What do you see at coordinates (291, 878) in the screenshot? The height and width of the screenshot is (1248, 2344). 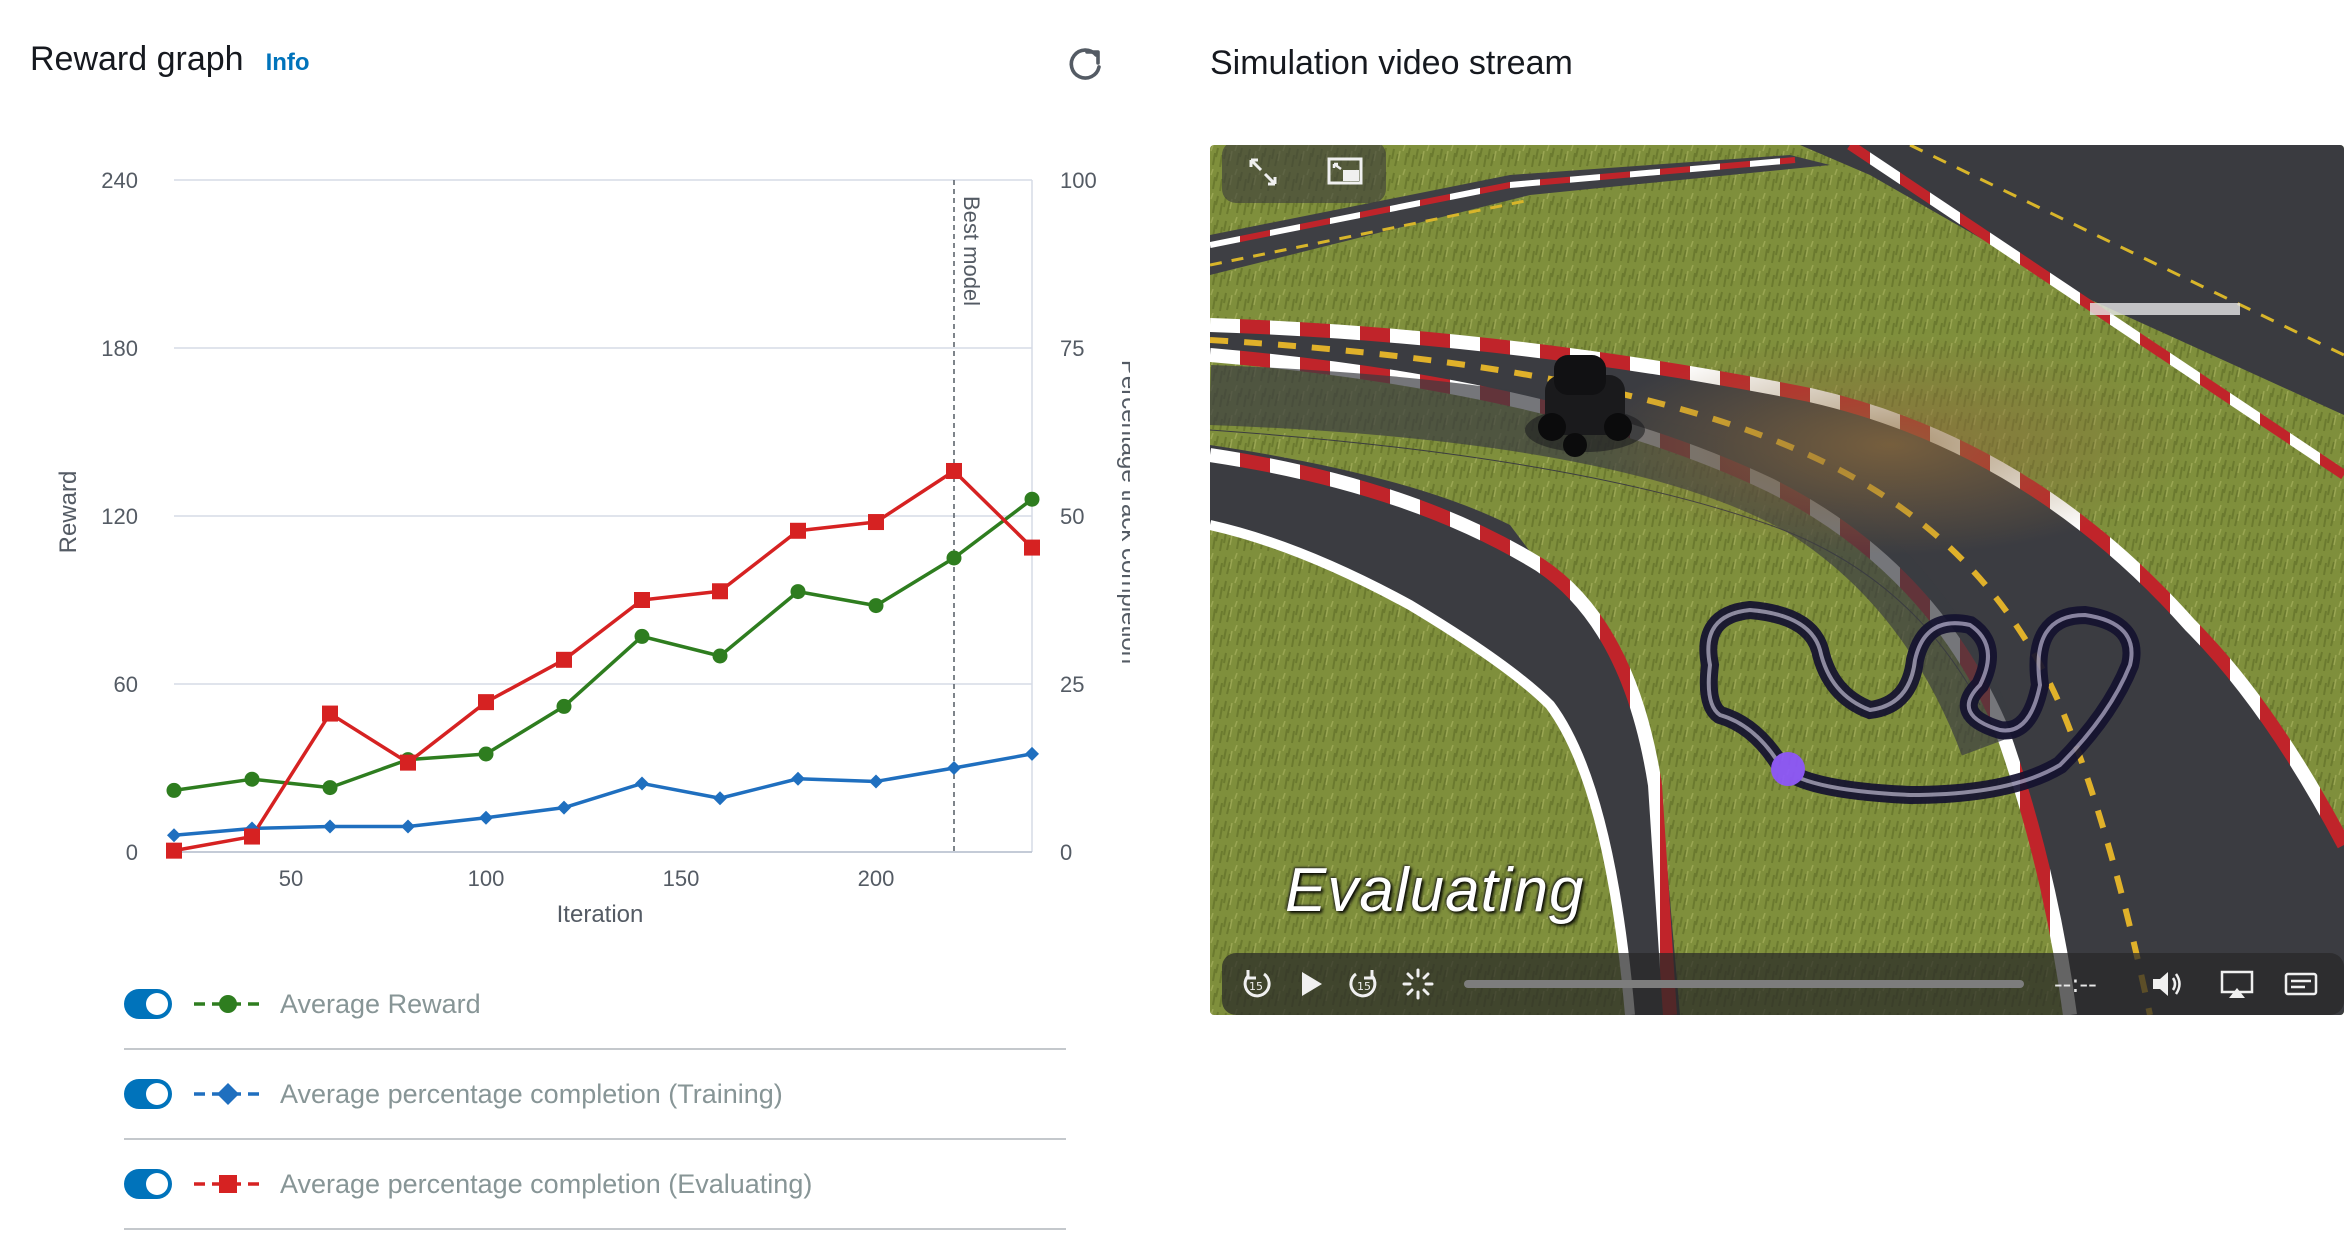 I see `x-tick-label: 50` at bounding box center [291, 878].